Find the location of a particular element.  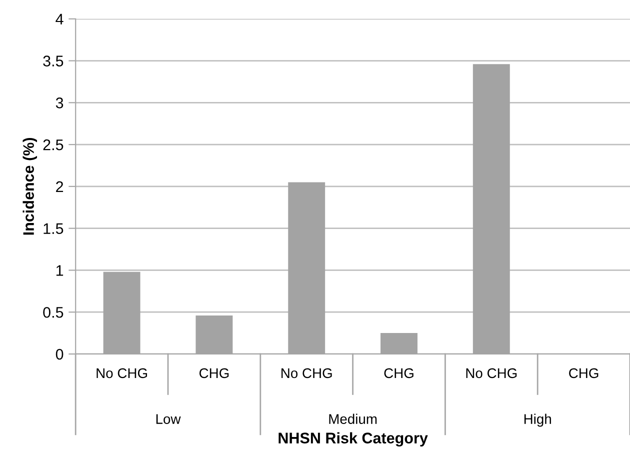

y-tick-label: 3.5 is located at coordinates (53, 61).